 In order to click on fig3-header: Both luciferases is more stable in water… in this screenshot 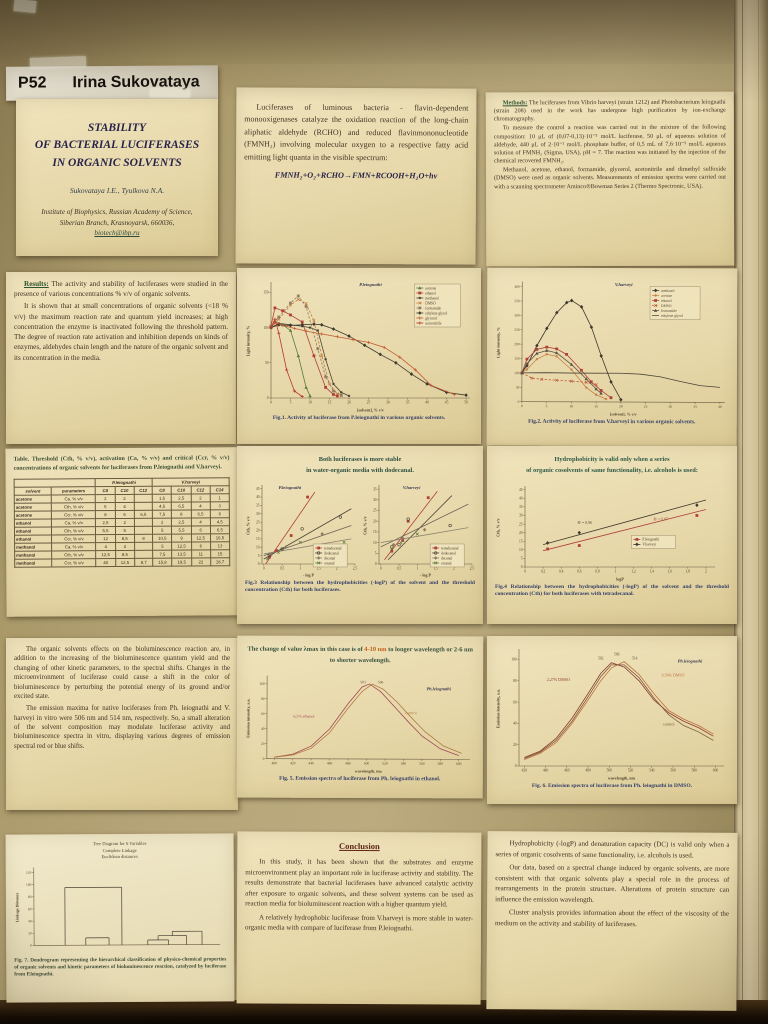, I will do `click(360, 465)`.